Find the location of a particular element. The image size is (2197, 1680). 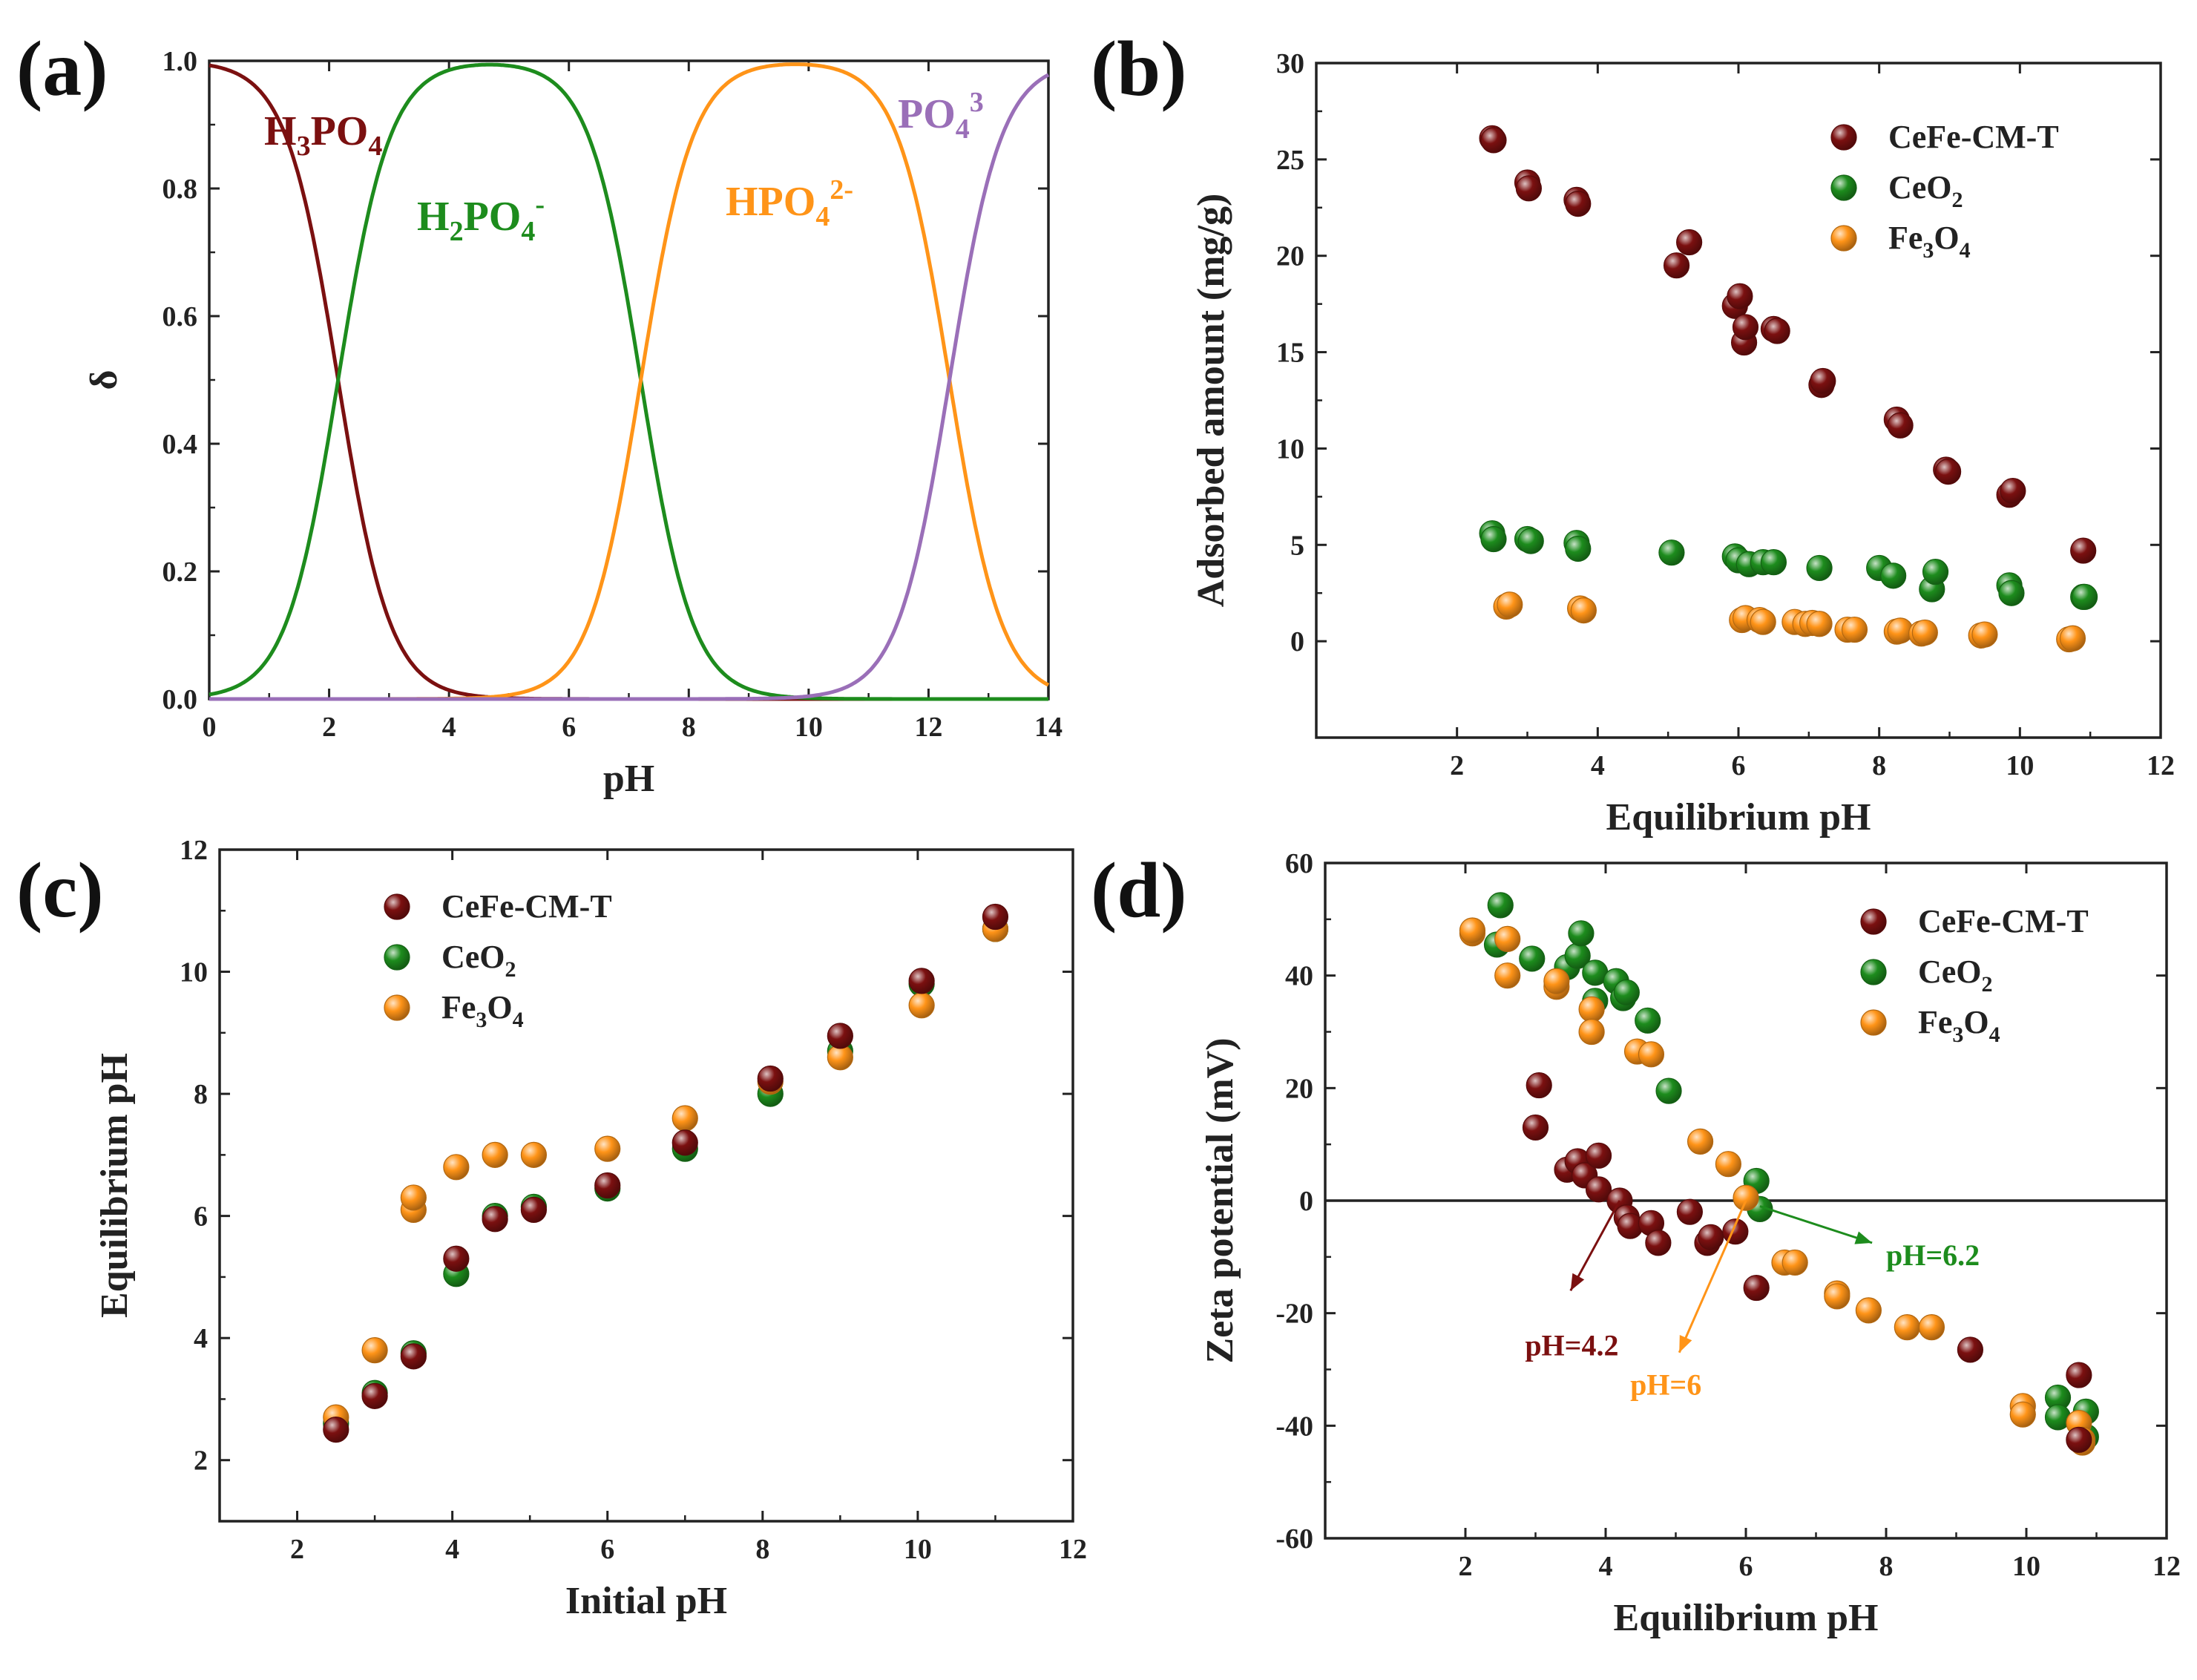

legend: CeFe-CM-T CeO2 Fe3O4 is located at coordinates (498, 960).